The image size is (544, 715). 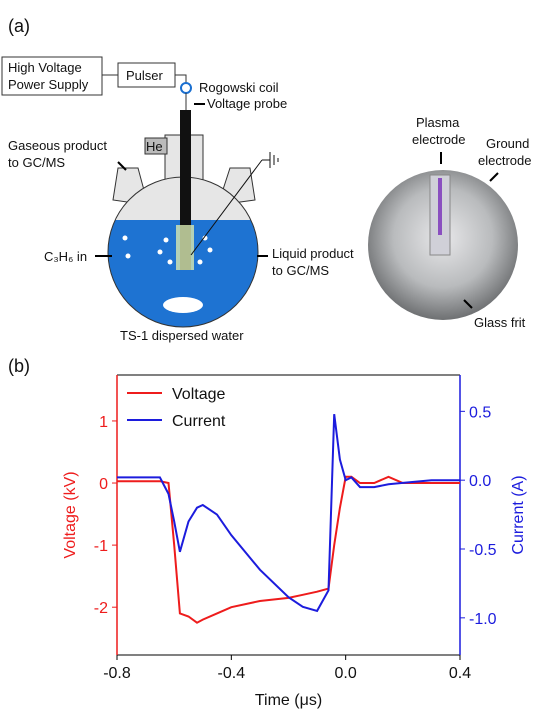 I want to click on gas-label: to GC/MS, so click(x=36, y=162).